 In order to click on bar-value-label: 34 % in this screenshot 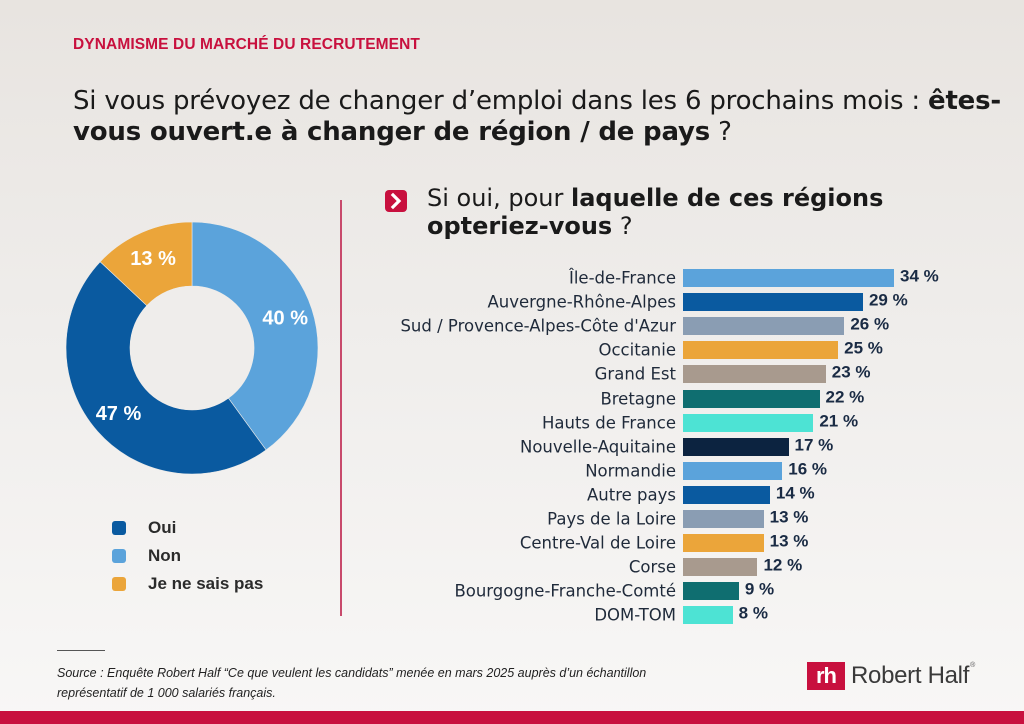, I will do `click(919, 276)`.